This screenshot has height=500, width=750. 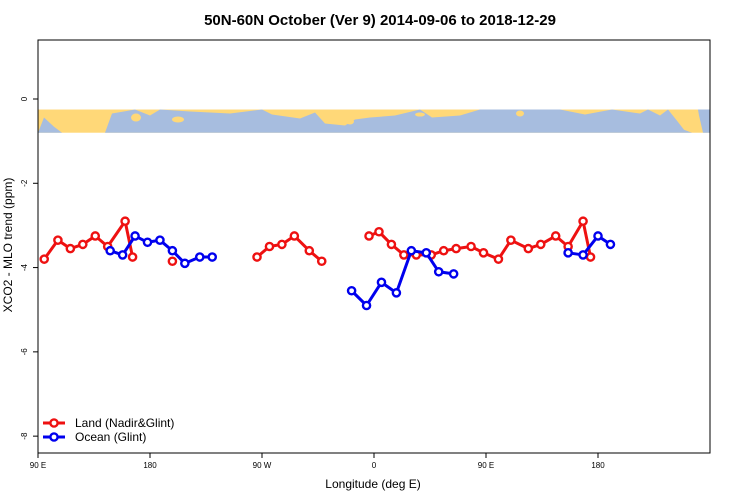 What do you see at coordinates (317, 241) in the screenshot?
I see `series-land` at bounding box center [317, 241].